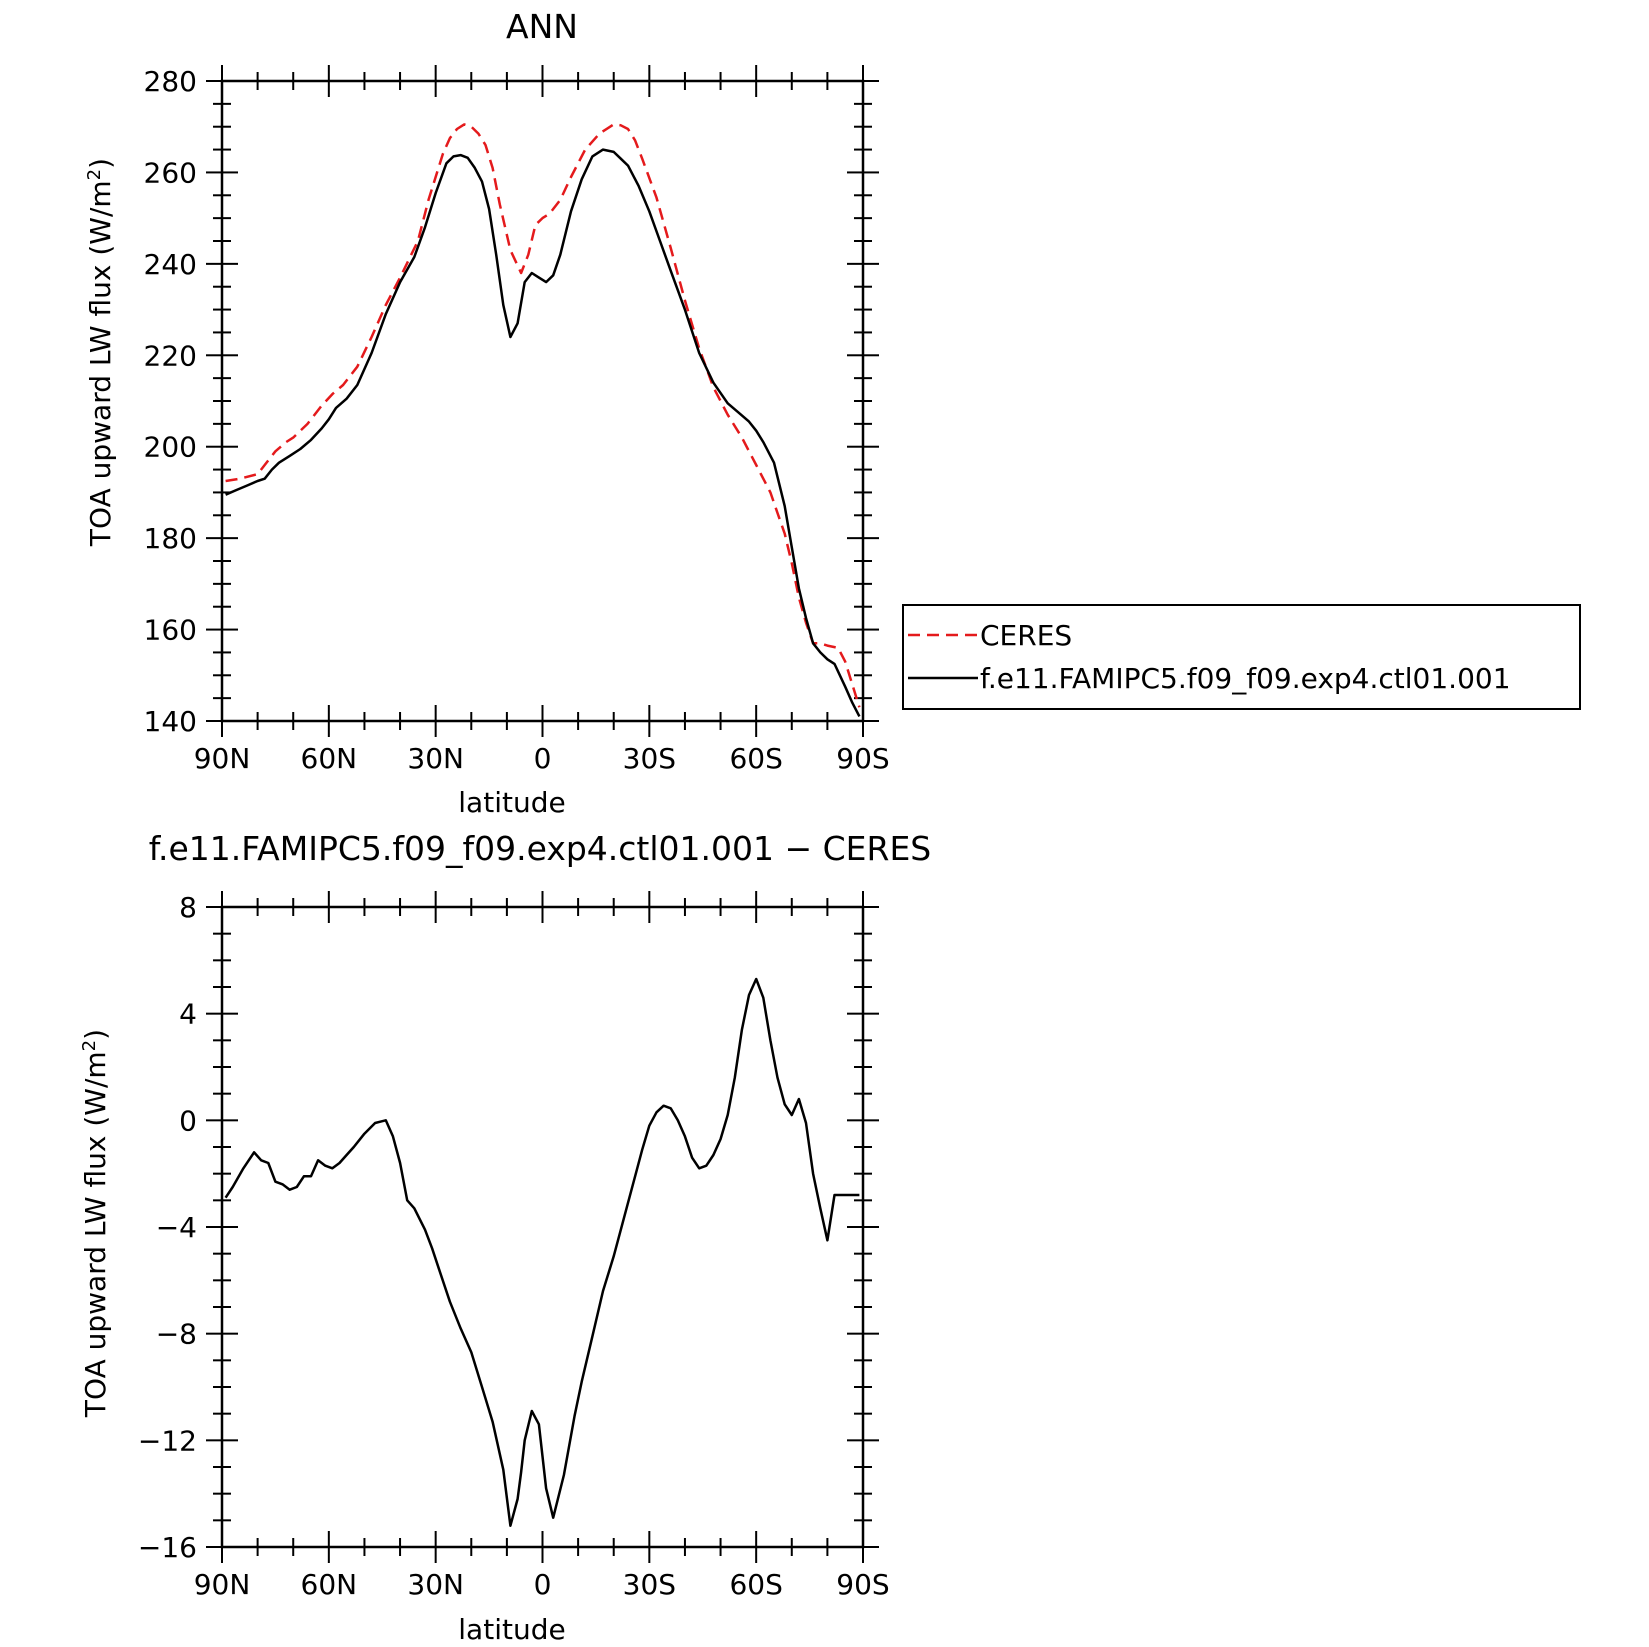 The width and height of the screenshot is (1649, 1647). What do you see at coordinates (170, 721) in the screenshot?
I see `top-panel-ytick-label: 140` at bounding box center [170, 721].